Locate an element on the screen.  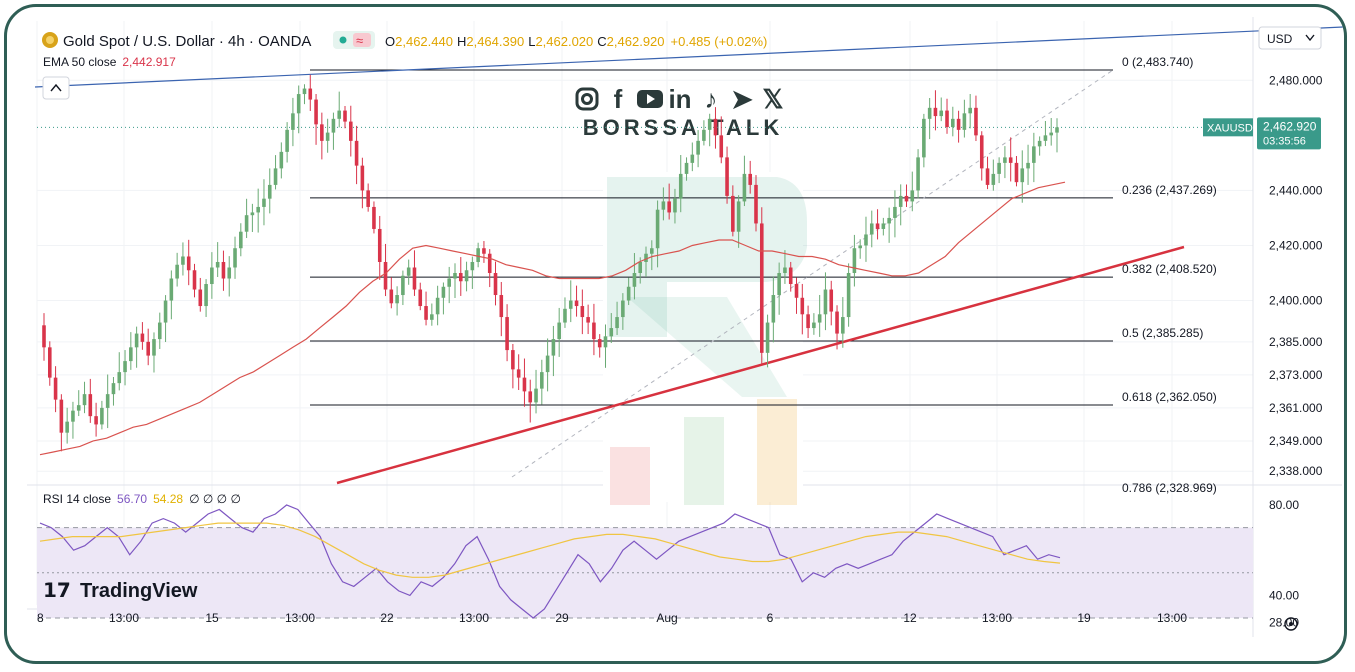
upper-trendline is located at coordinates (689, 57).